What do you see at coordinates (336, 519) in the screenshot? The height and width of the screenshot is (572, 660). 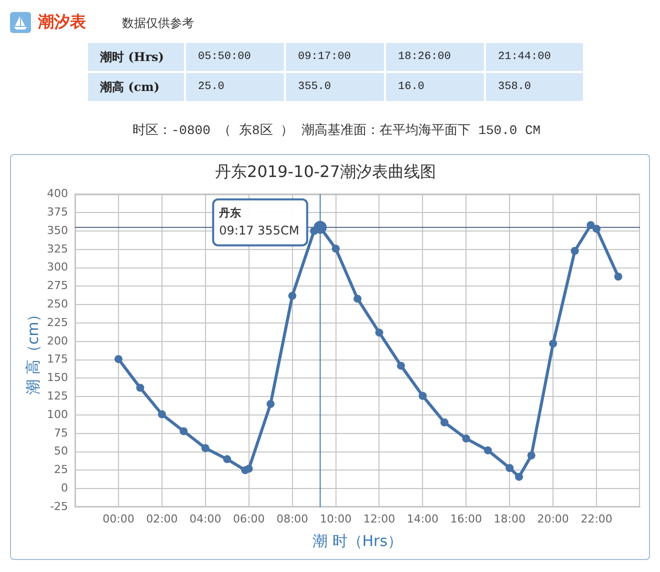 I see `x-tick-label: 10:00` at bounding box center [336, 519].